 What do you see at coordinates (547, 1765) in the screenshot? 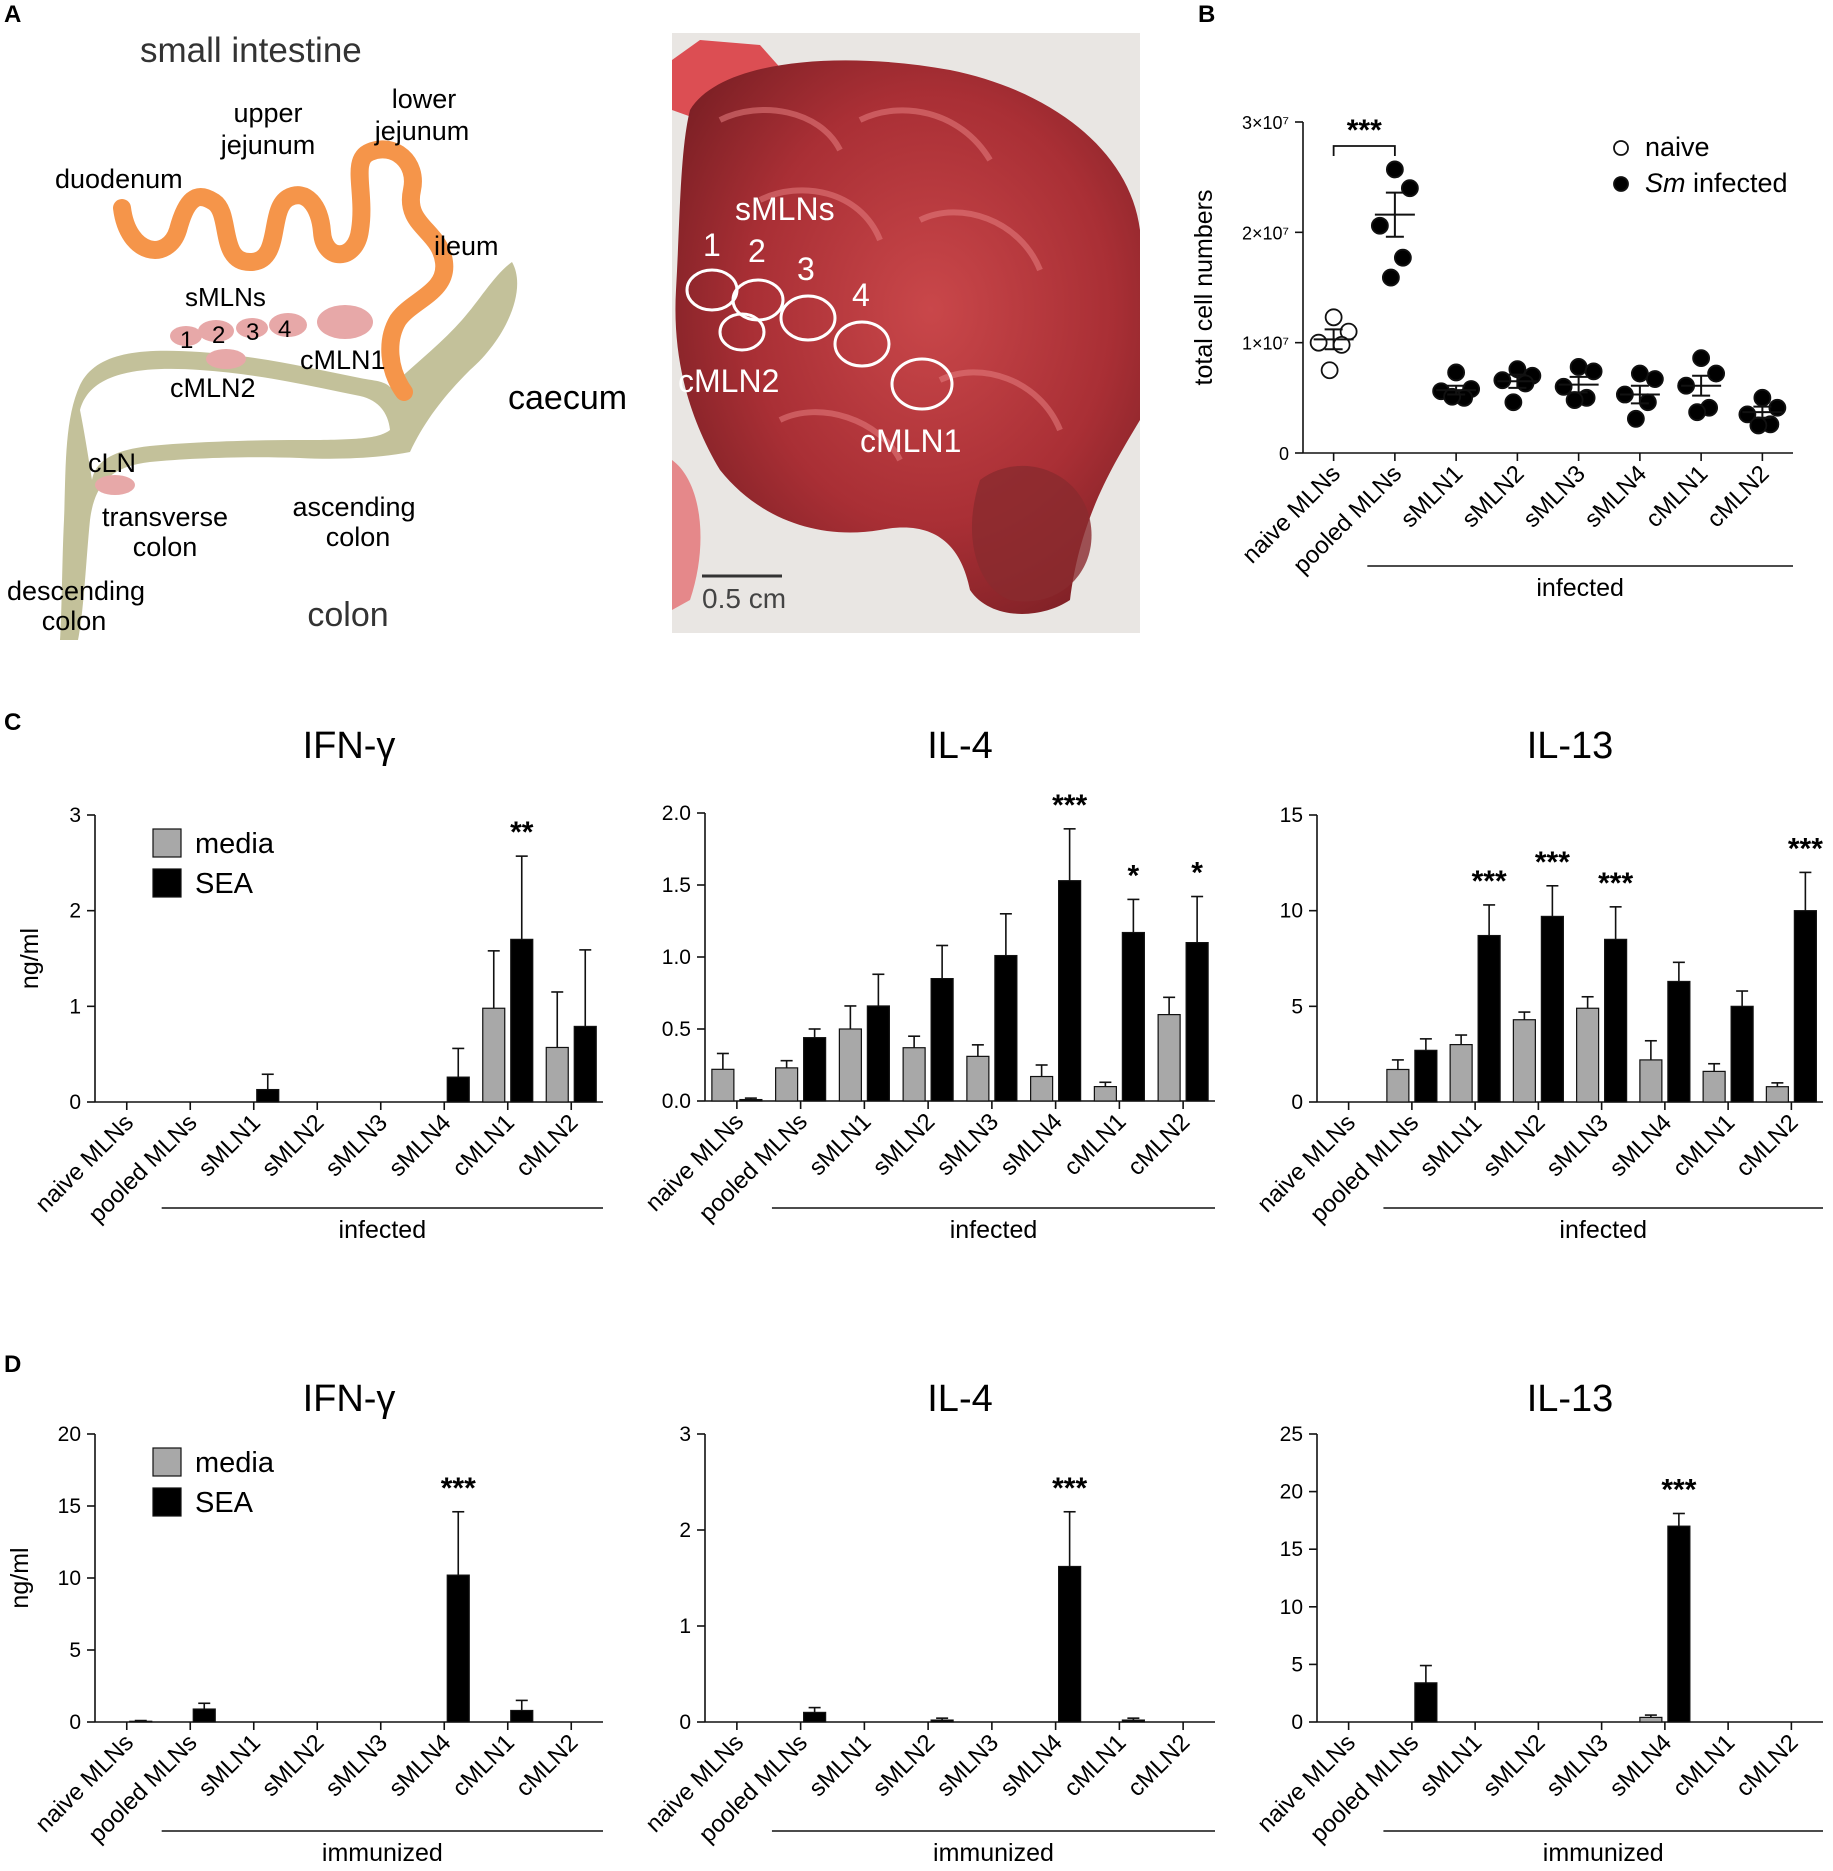
I see `d1-category-label-cmln2: cMLN2` at bounding box center [547, 1765].